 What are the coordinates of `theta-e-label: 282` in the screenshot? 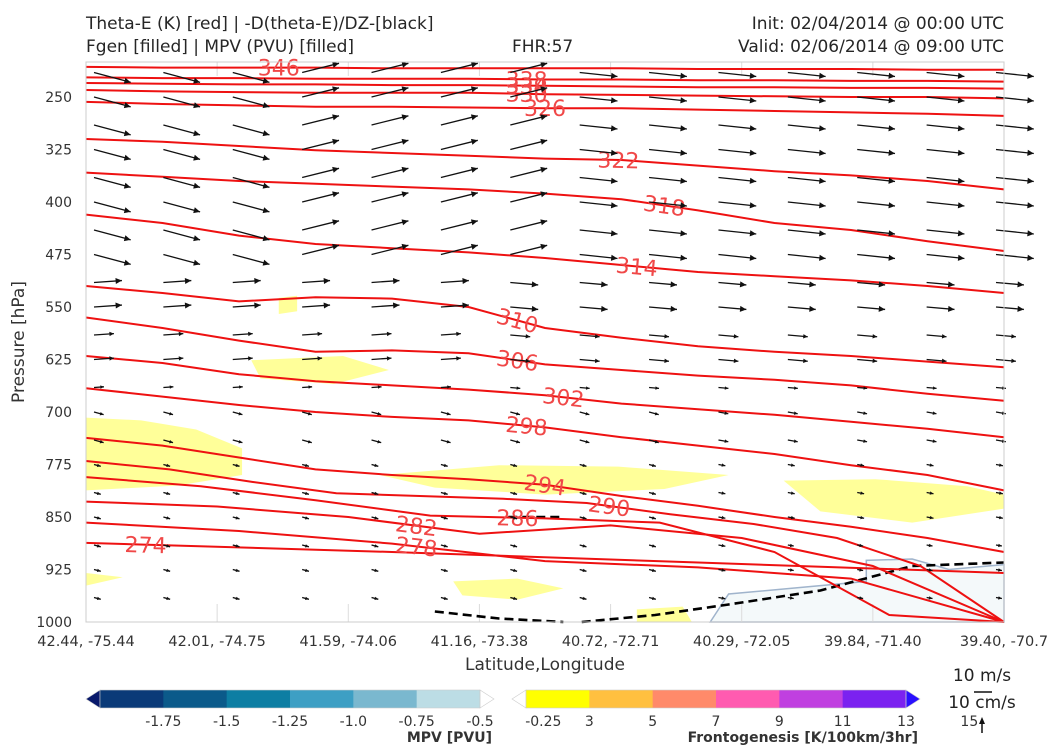 It's located at (416, 527).